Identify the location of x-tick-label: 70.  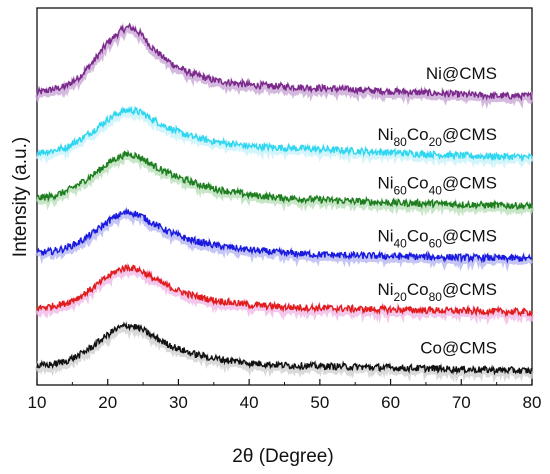
(461, 402).